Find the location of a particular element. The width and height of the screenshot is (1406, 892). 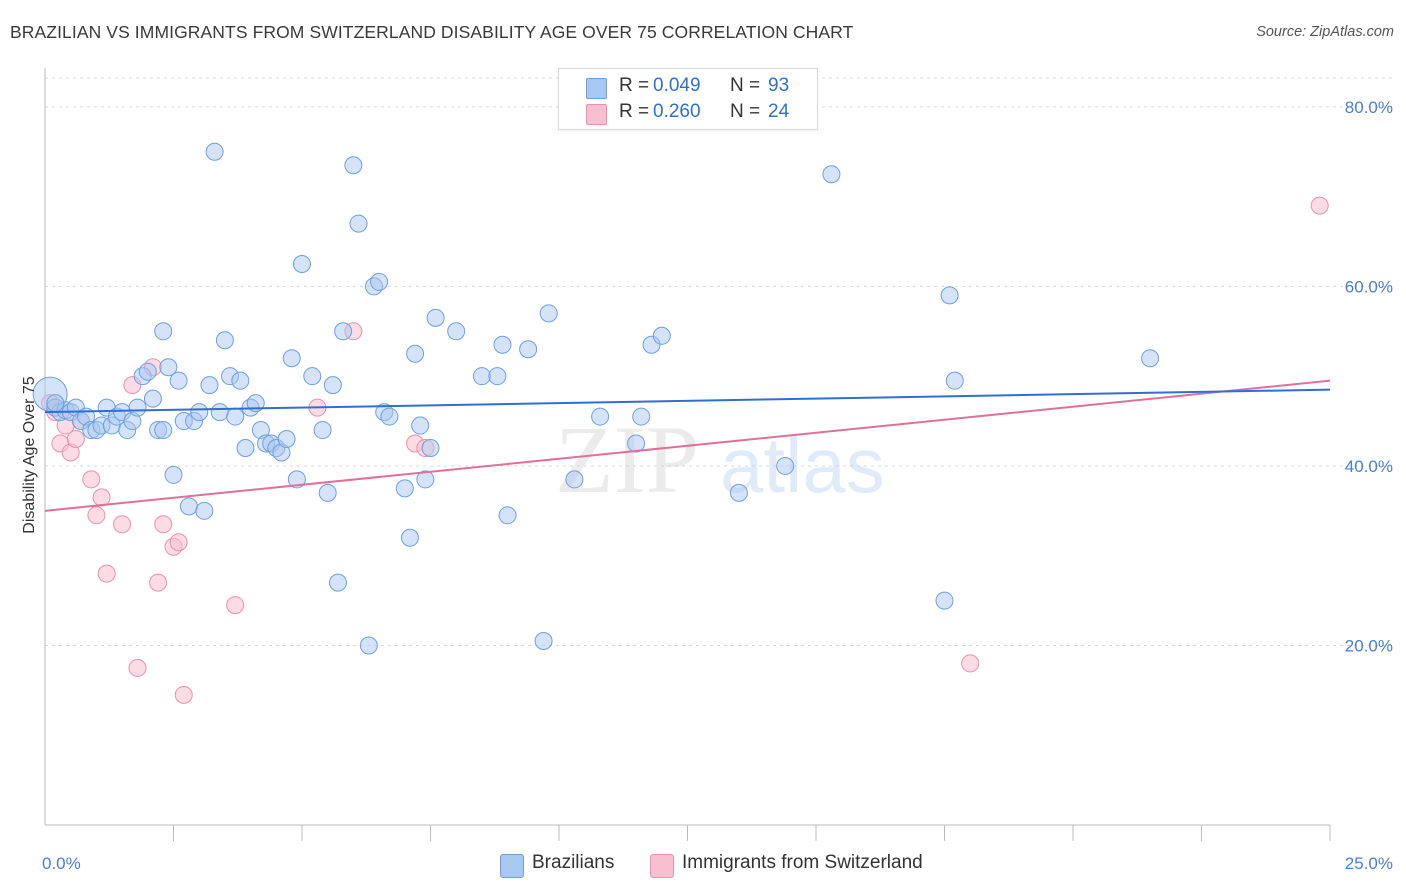

trend-lines is located at coordinates (687, 445).